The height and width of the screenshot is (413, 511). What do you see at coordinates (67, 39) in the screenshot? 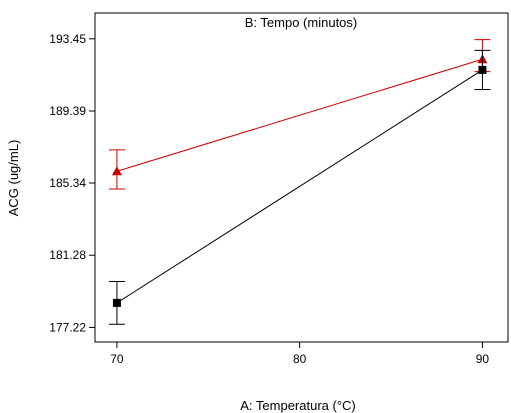
I see `y-tick-label: 193.45` at bounding box center [67, 39].